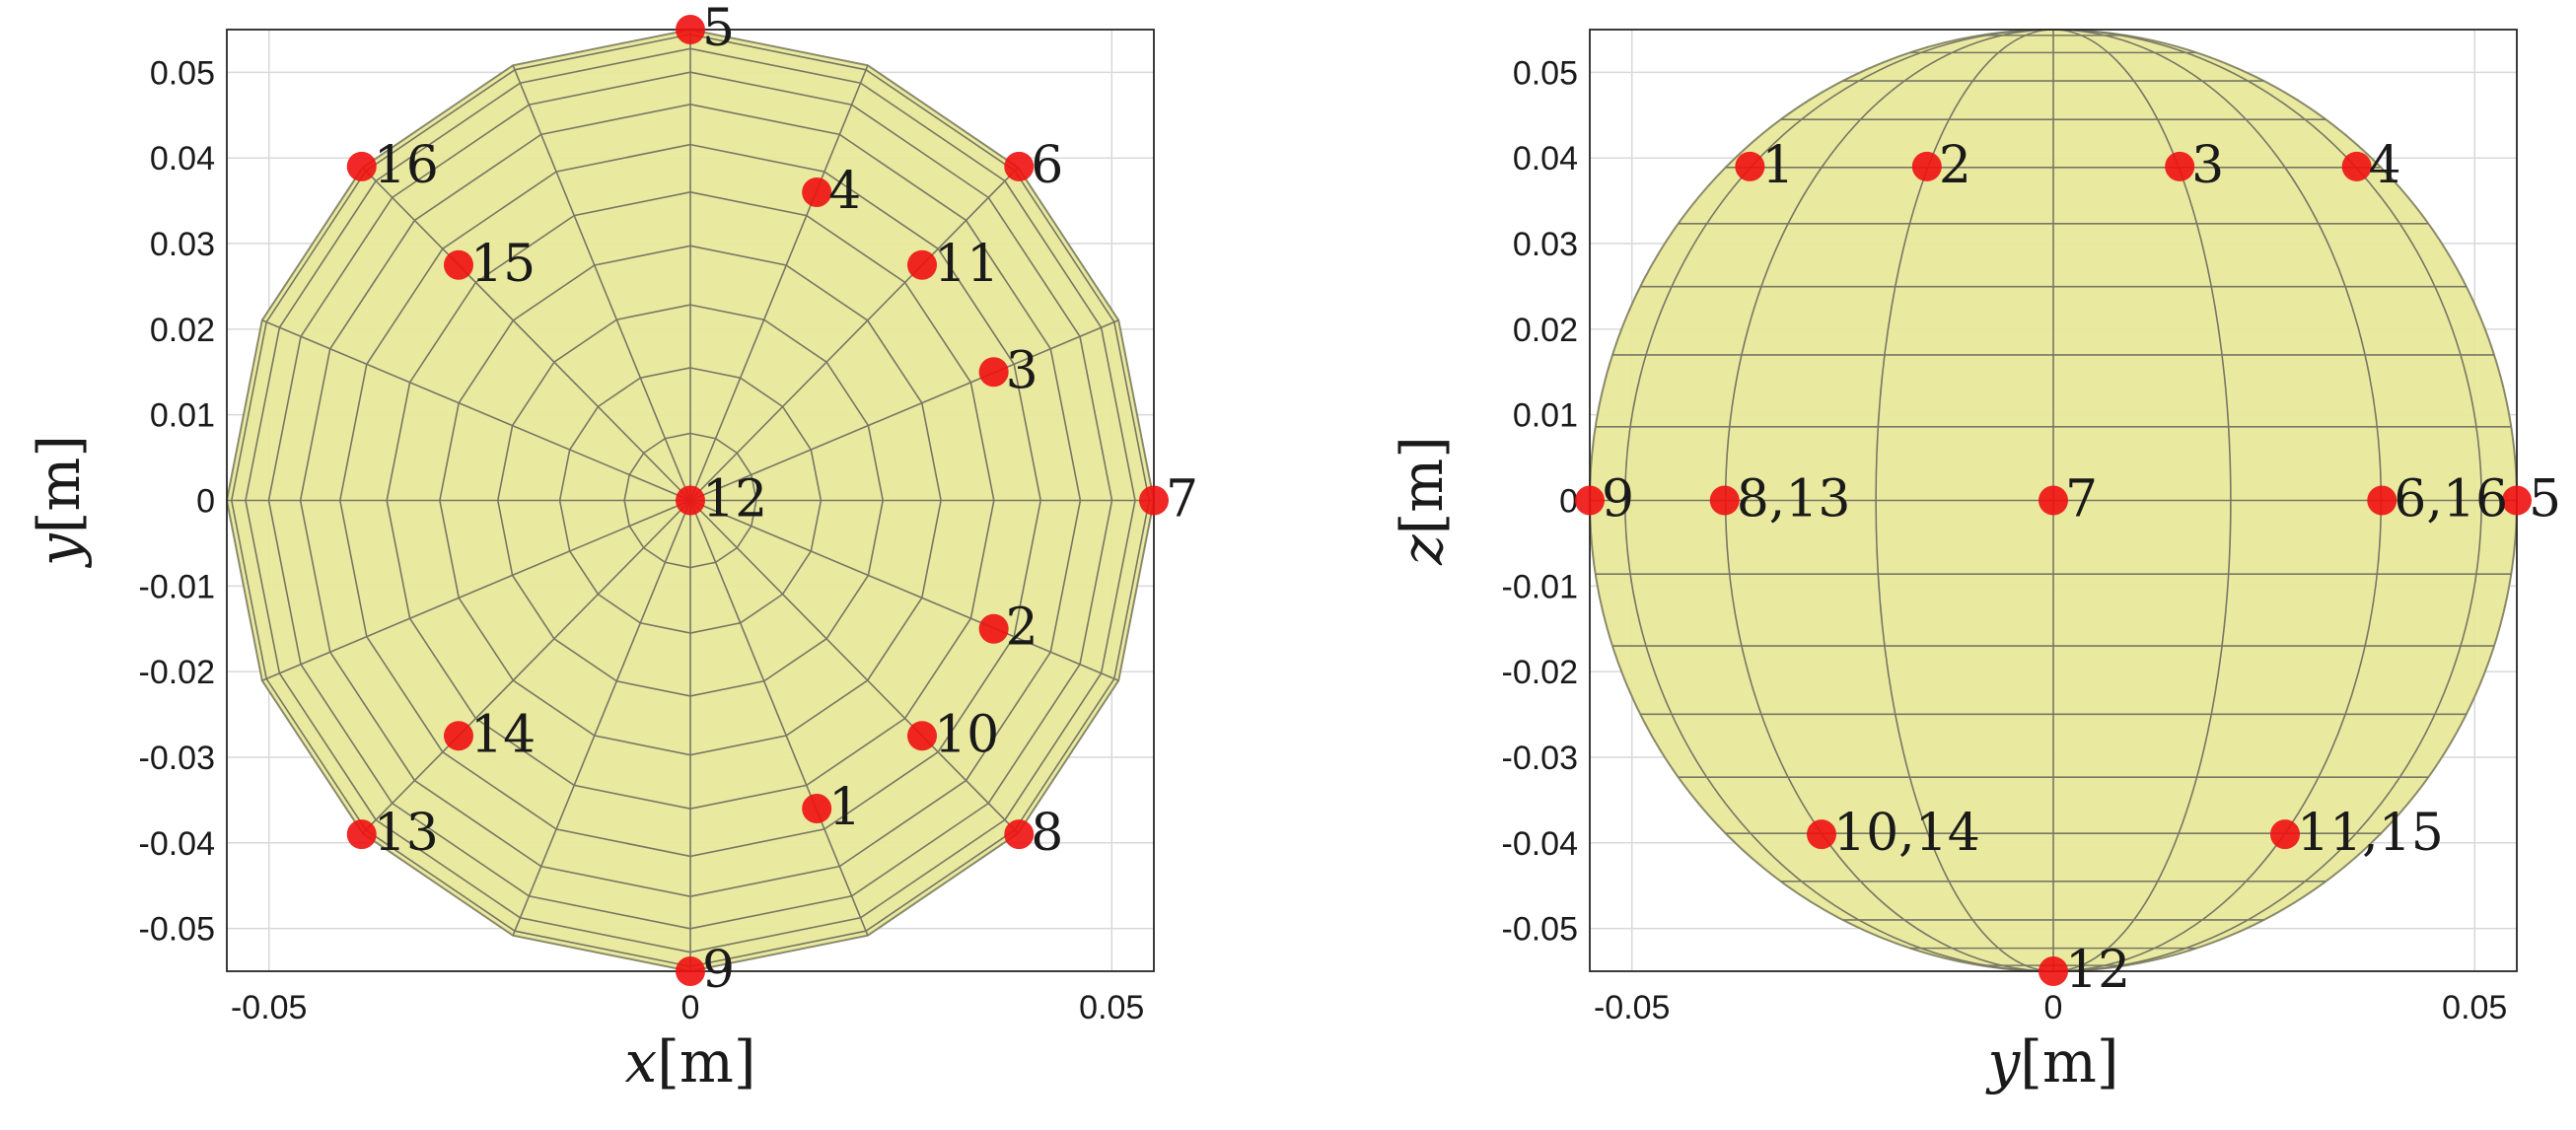  I want to click on point-label: 16, so click(406, 166).